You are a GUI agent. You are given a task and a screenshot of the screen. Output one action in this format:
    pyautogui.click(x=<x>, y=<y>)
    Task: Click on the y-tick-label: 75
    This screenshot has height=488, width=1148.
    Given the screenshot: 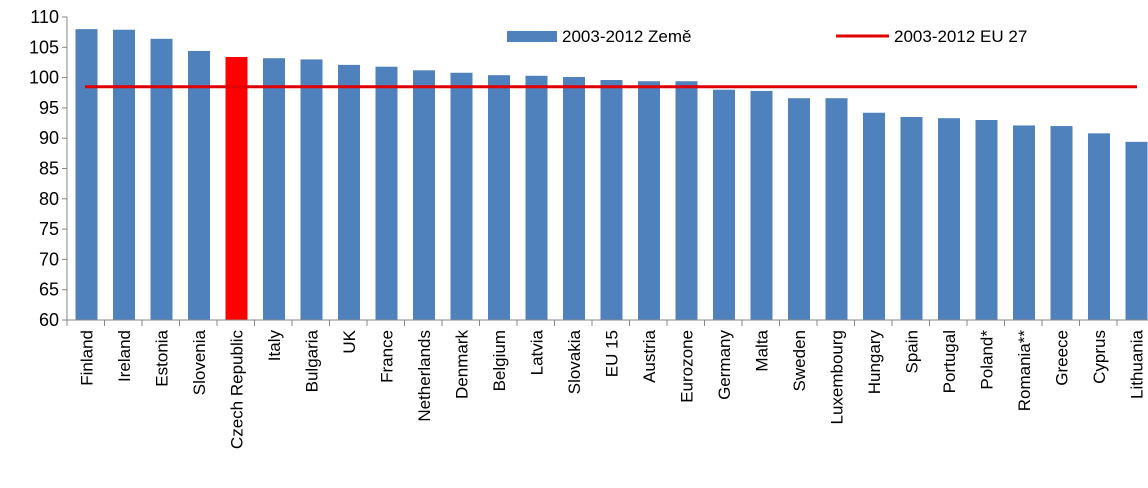 What is the action you would take?
    pyautogui.click(x=49, y=229)
    